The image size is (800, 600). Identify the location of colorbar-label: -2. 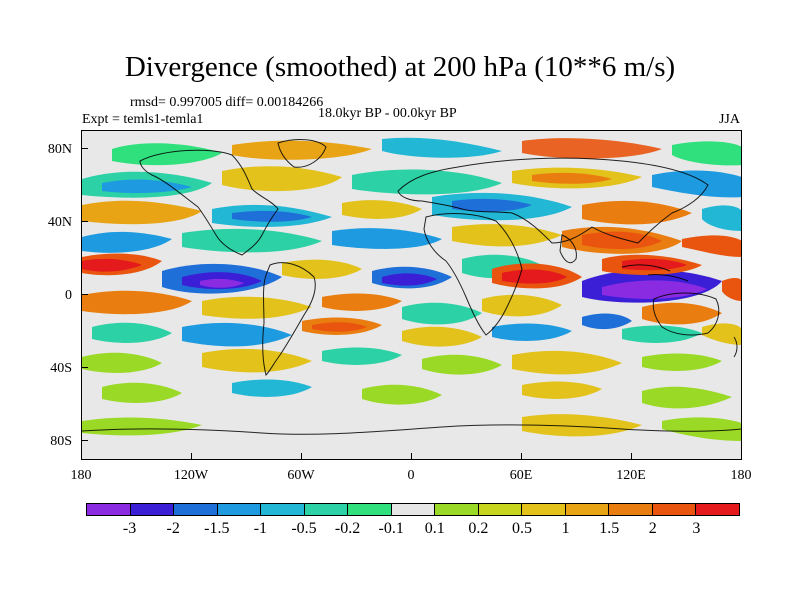
(173, 528).